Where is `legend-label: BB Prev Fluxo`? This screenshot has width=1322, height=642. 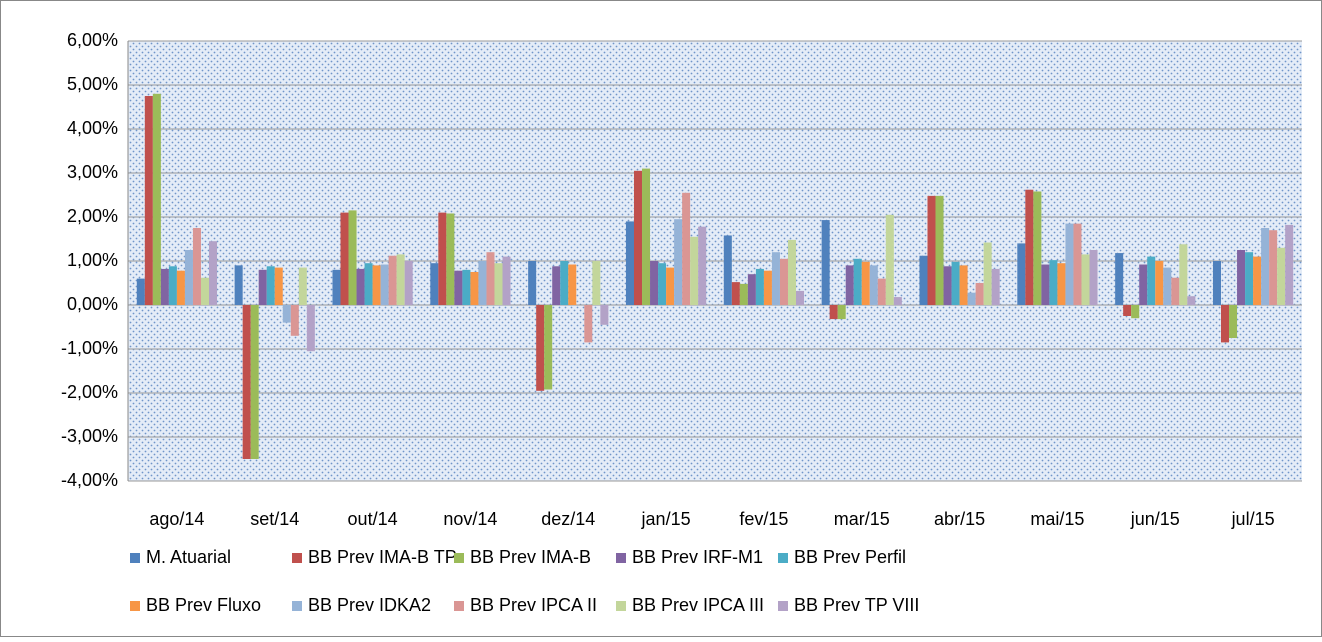
legend-label: BB Prev Fluxo is located at coordinates (203, 605).